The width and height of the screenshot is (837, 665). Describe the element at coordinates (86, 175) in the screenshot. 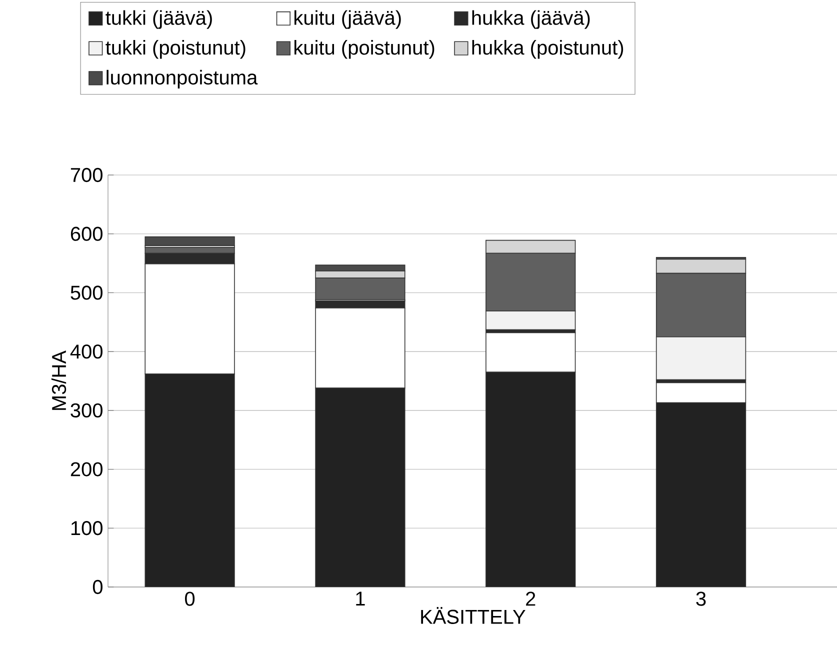

I see `y-tick-label: 700` at that location.